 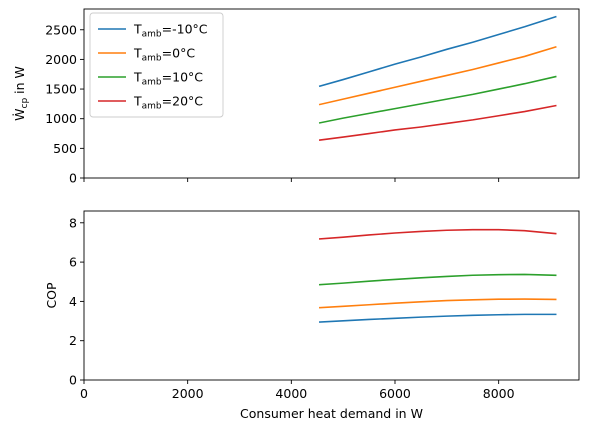 I want to click on legend-label: Tamb=-10°C, so click(x=170, y=31).